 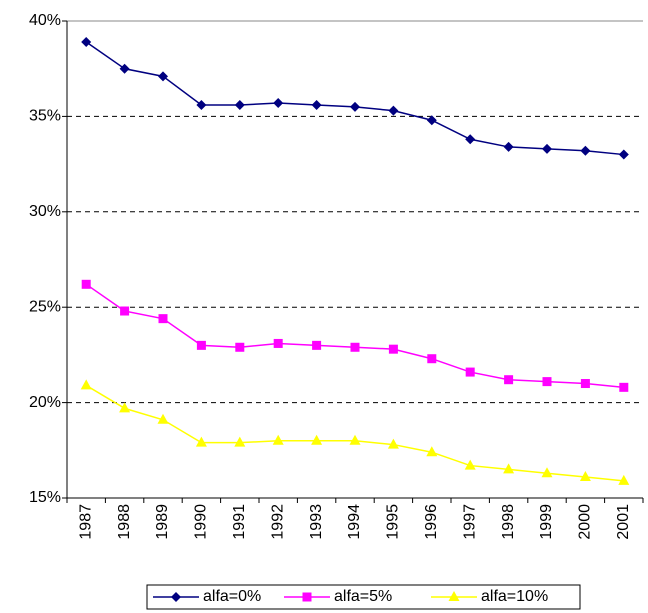 What do you see at coordinates (201, 522) in the screenshot?
I see `x-tick-label: 1990` at bounding box center [201, 522].